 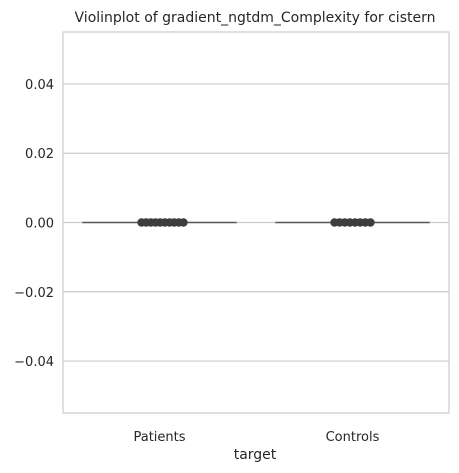 I want to click on x-axis-ticks: Patients Controls, so click(x=256, y=437).